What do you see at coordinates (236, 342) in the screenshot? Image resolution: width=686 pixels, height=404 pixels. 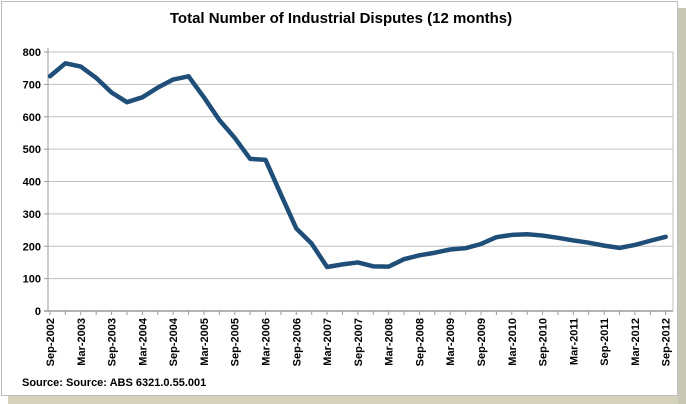 I see `x-tick-label: Sep-2005` at bounding box center [236, 342].